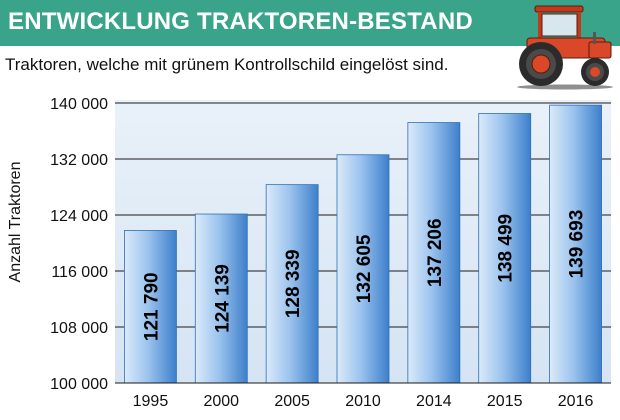 The image size is (620, 420). I want to click on x-tick-label: 2016, so click(576, 401).